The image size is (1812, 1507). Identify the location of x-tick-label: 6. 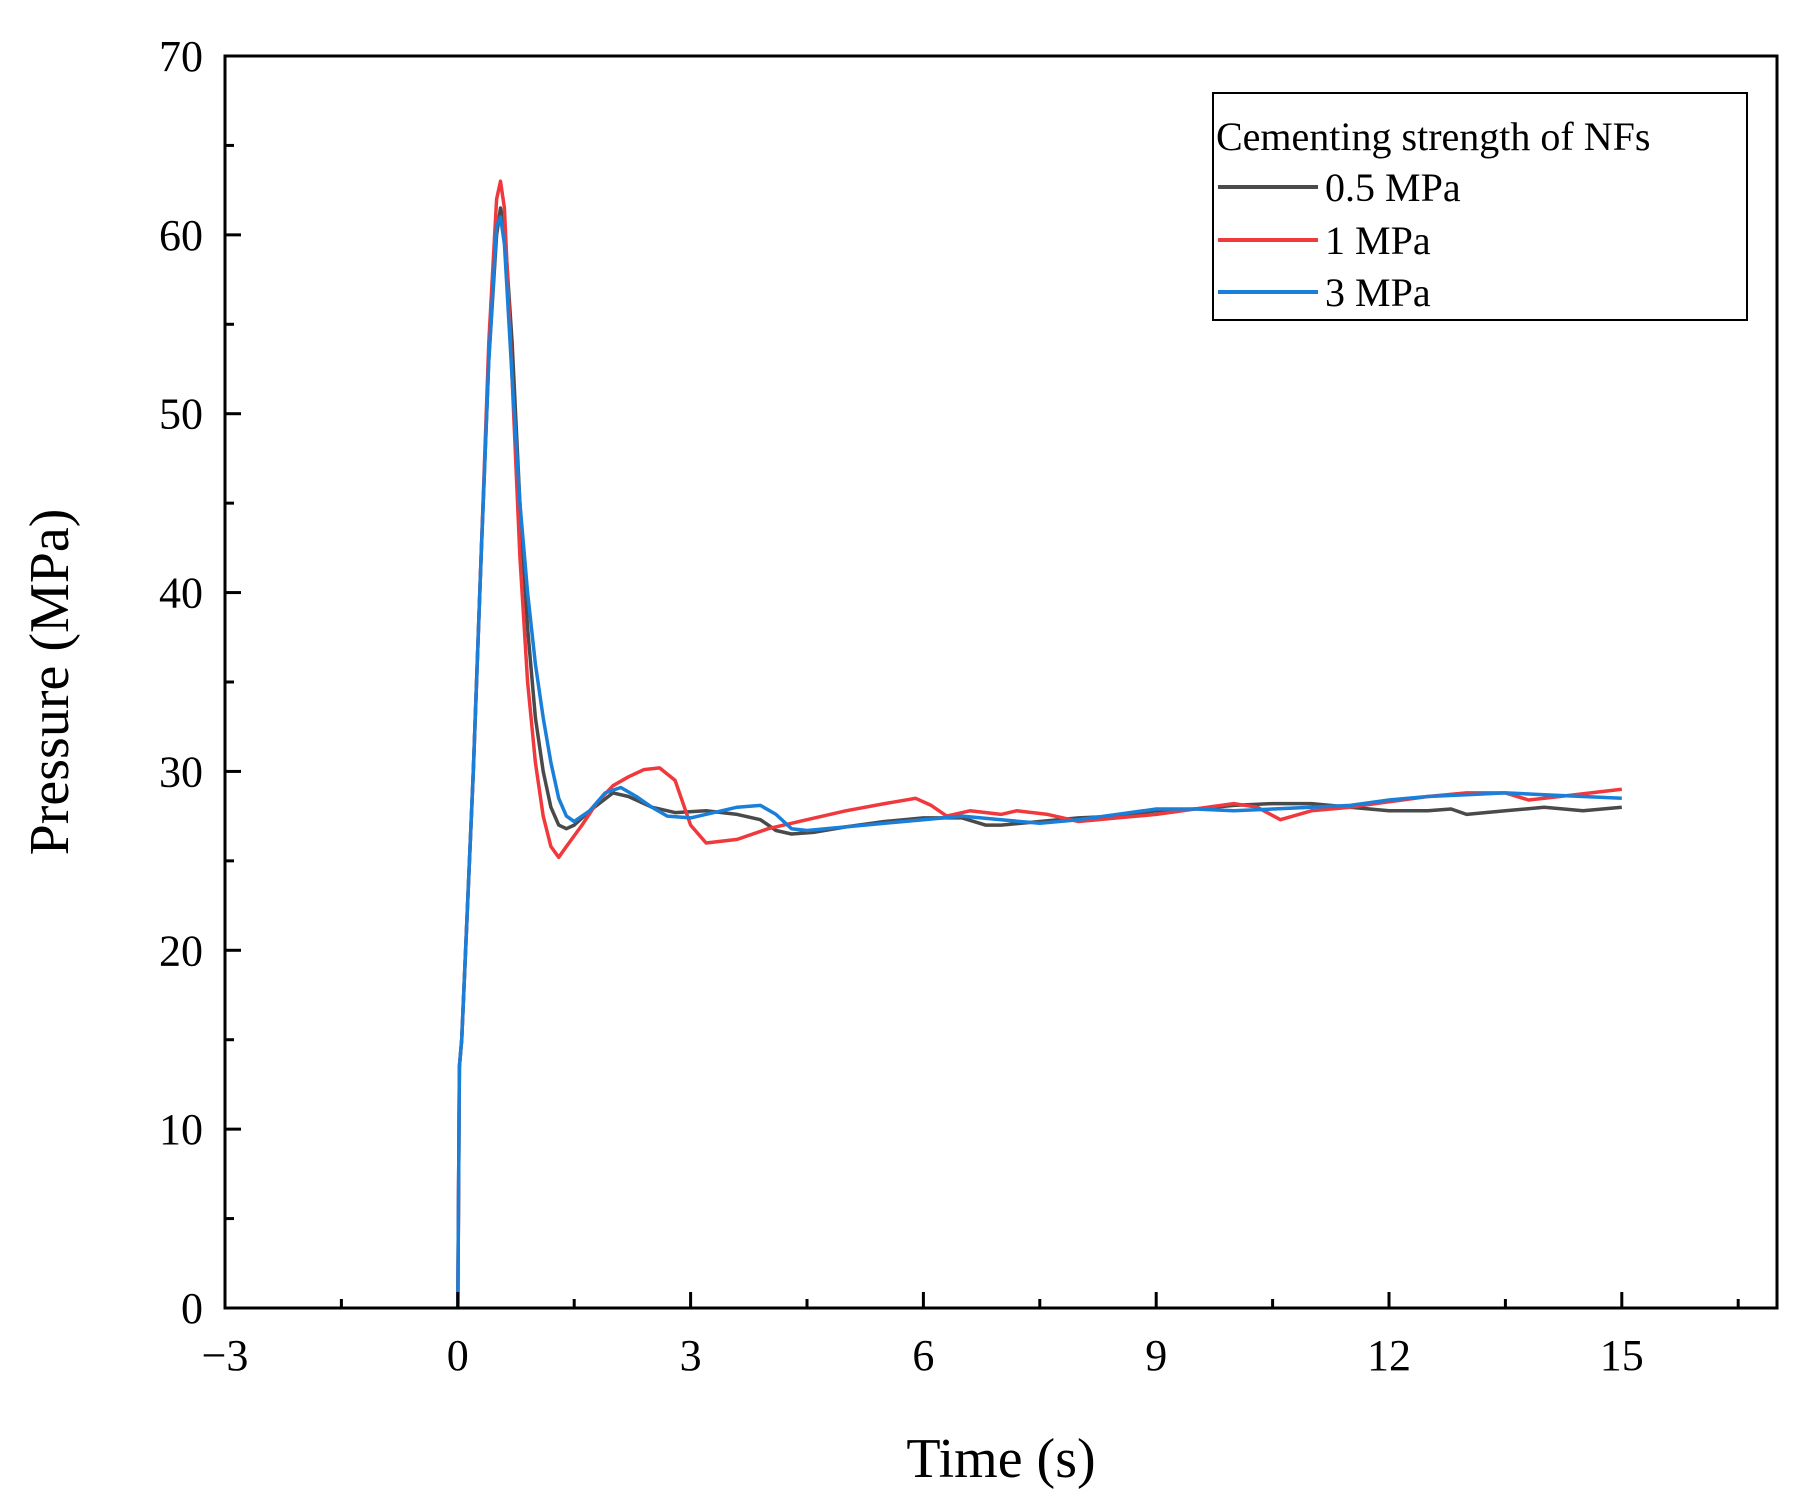
(923, 1355).